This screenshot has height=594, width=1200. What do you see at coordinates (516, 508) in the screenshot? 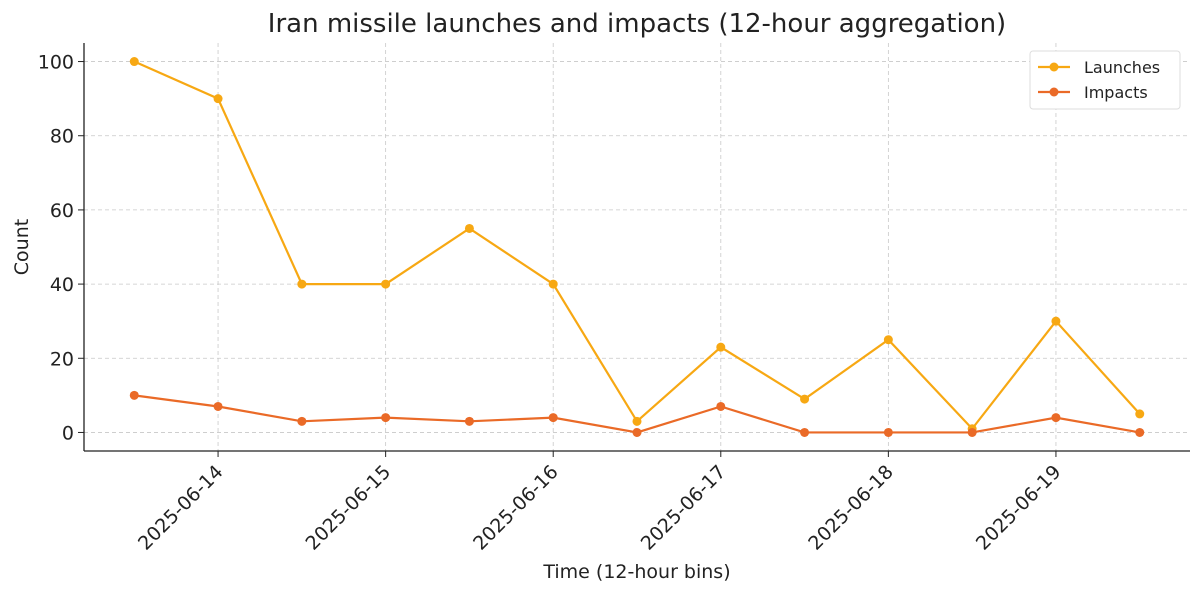
I see `x-tick-label: 2025-06-16` at bounding box center [516, 508].